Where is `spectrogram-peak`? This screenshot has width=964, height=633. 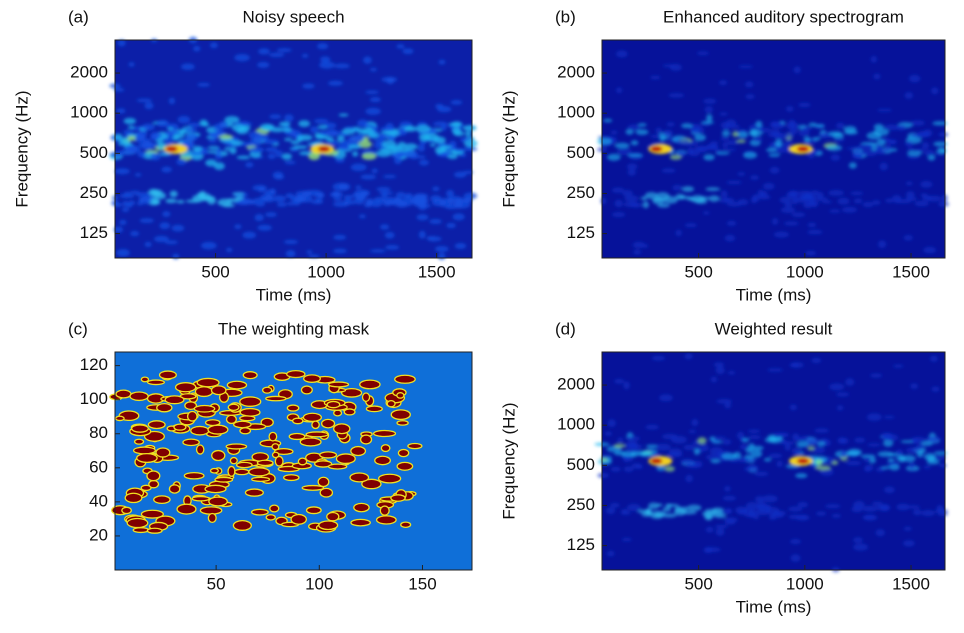
spectrogram-peak is located at coordinates (324, 149).